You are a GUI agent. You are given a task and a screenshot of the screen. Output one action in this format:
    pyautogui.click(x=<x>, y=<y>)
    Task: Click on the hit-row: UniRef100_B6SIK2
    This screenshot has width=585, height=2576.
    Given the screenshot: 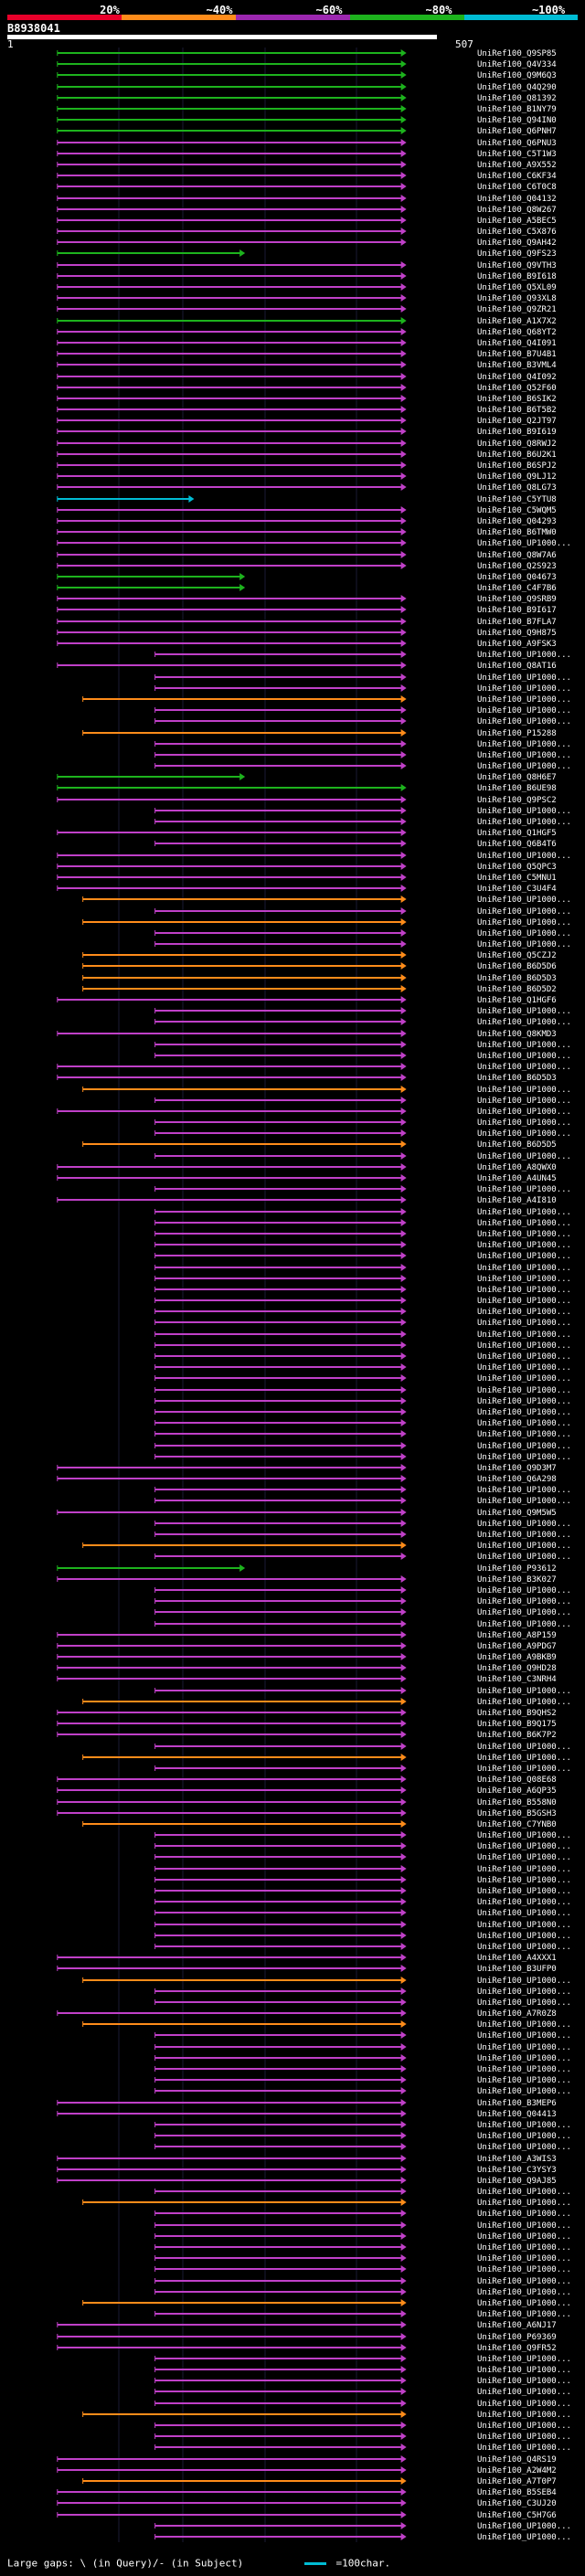 What is the action you would take?
    pyautogui.click(x=307, y=399)
    